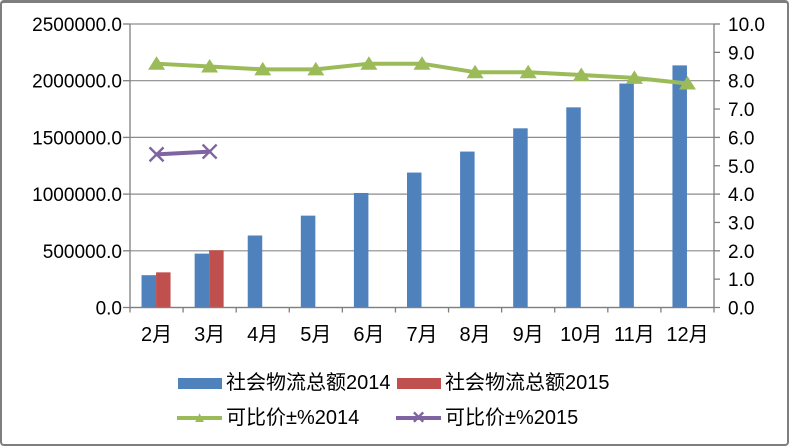  I want to click on legend-item-total-2015: 社会物流总额2015, so click(503, 383).